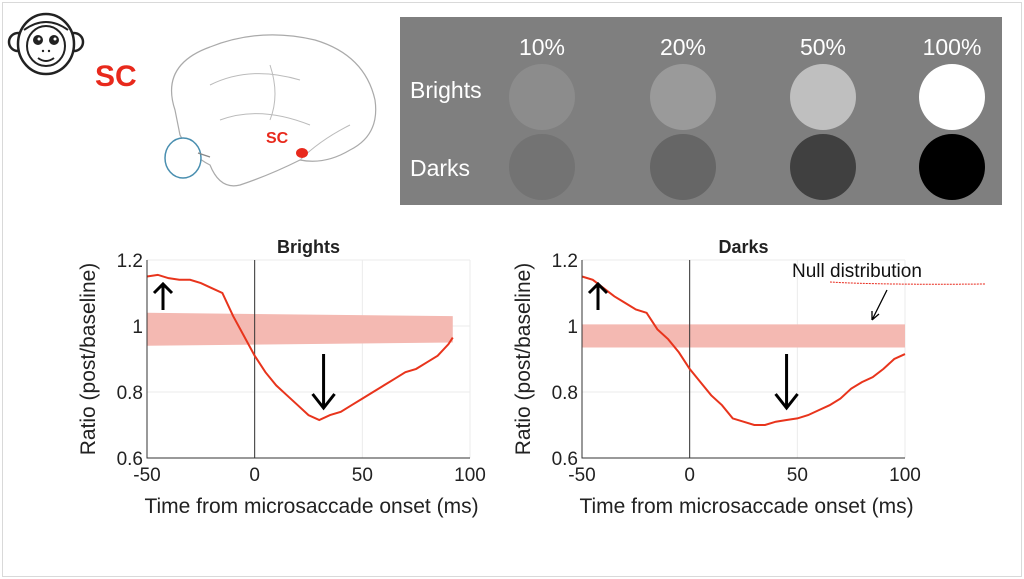 Image resolution: width=1024 pixels, height=579 pixels. Describe the element at coordinates (565, 393) in the screenshot. I see `chart-darks-ytick-label: 0.8` at that location.